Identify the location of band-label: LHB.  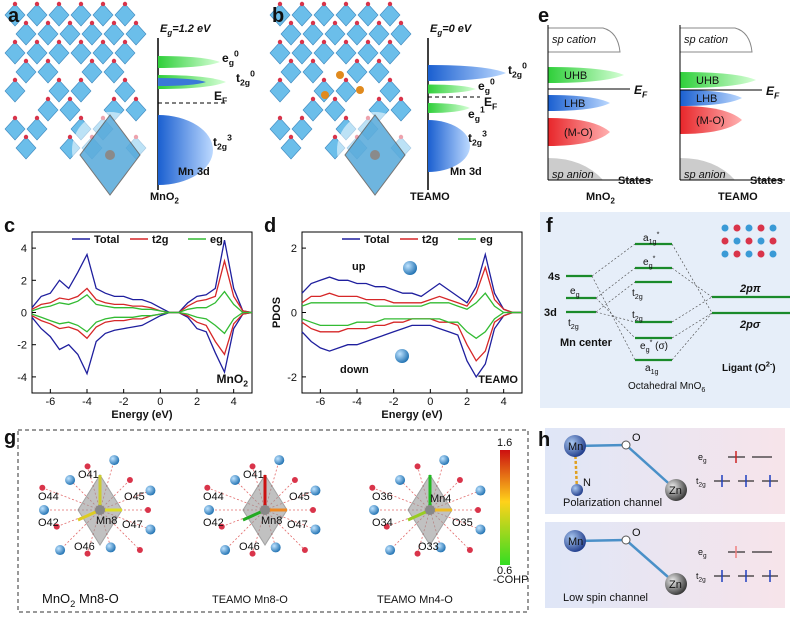
(706, 99).